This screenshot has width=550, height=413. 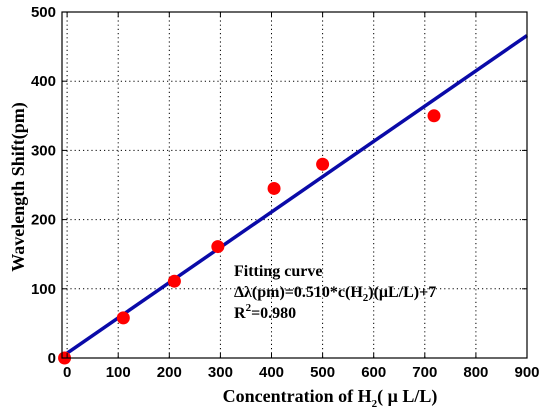 I want to click on x-tick-label: 500, so click(x=322, y=372).